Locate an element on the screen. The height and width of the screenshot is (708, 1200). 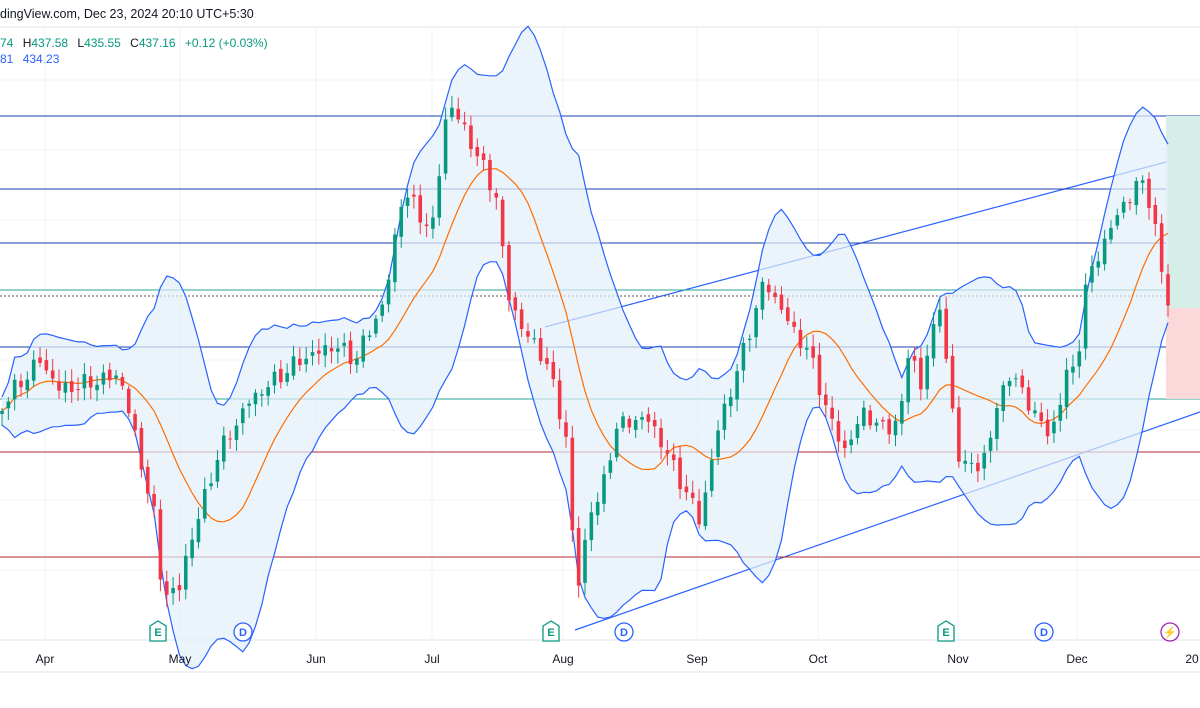
event-alert-marker: ⚡ is located at coordinates (1170, 632).